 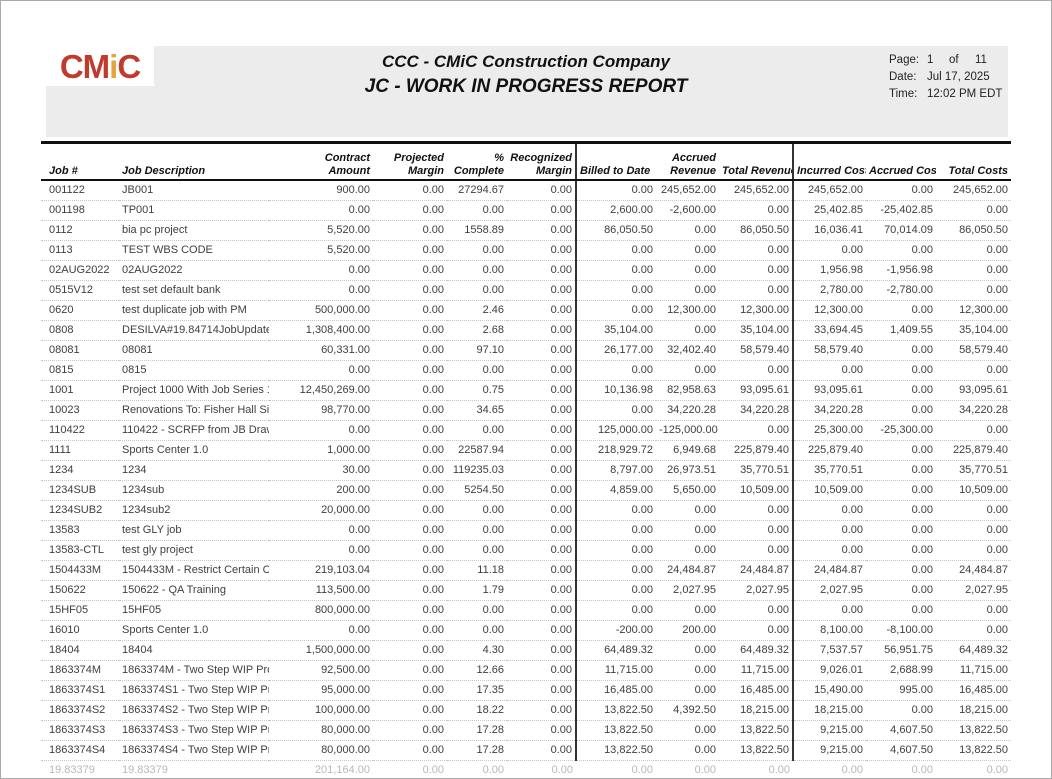 What do you see at coordinates (829, 630) in the screenshot?
I see `cell-incurred-costs: 8,100.00` at bounding box center [829, 630].